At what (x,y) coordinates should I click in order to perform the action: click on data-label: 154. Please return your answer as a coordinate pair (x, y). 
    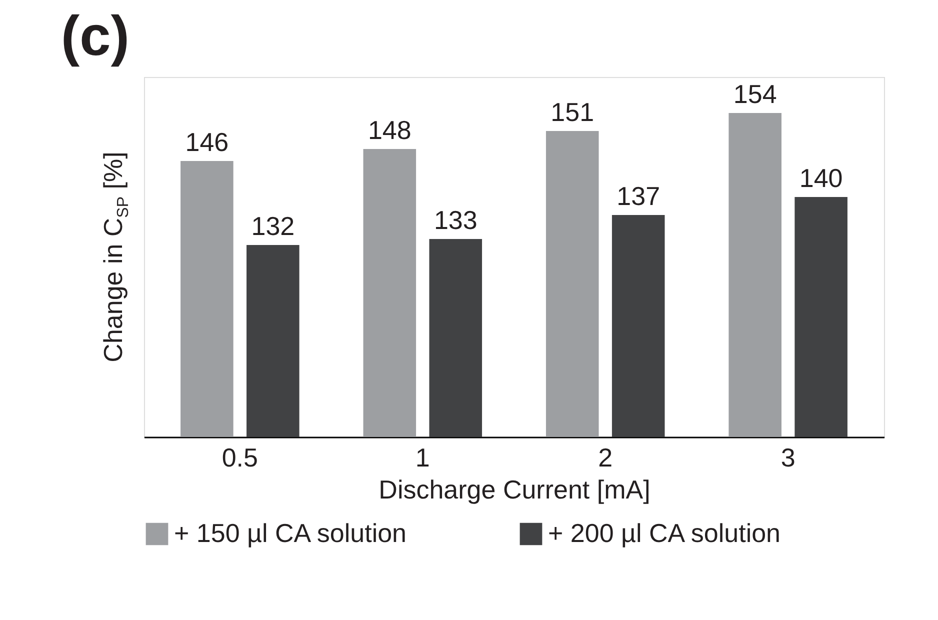
    Looking at the image, I should click on (755, 94).